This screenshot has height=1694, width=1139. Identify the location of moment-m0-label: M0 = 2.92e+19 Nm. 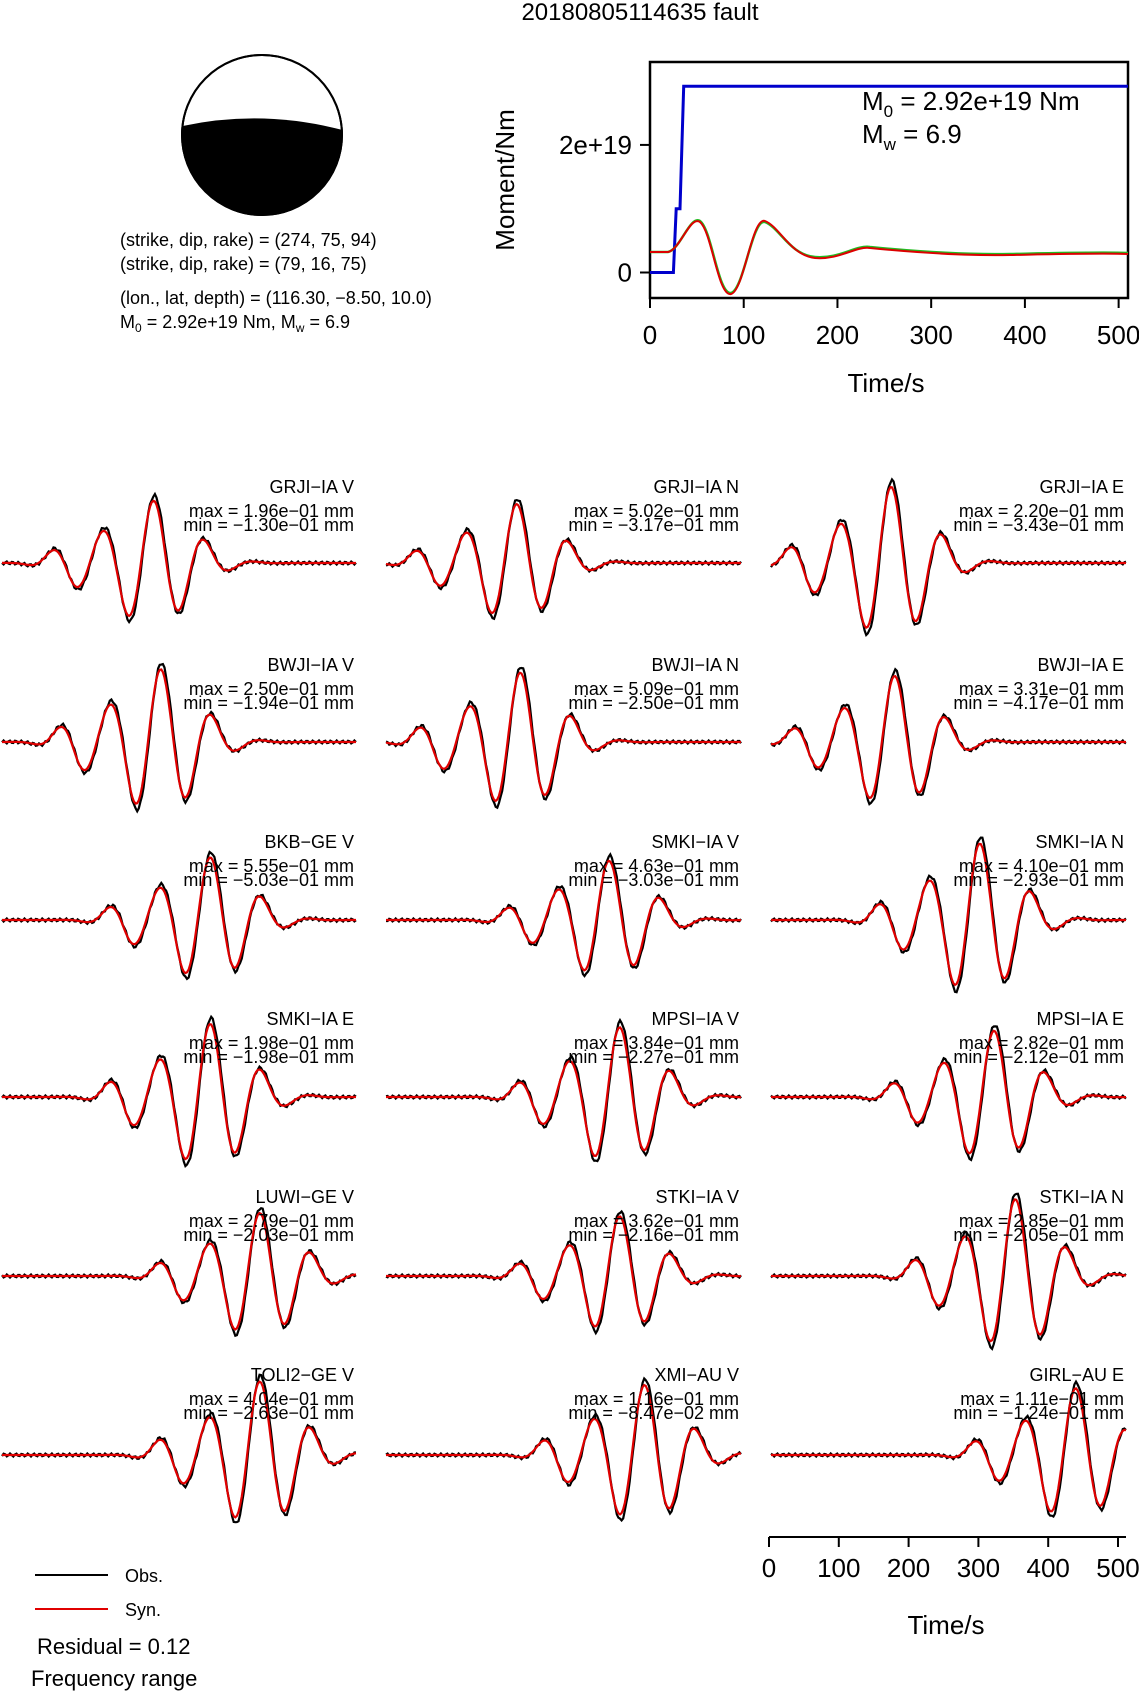
(971, 103).